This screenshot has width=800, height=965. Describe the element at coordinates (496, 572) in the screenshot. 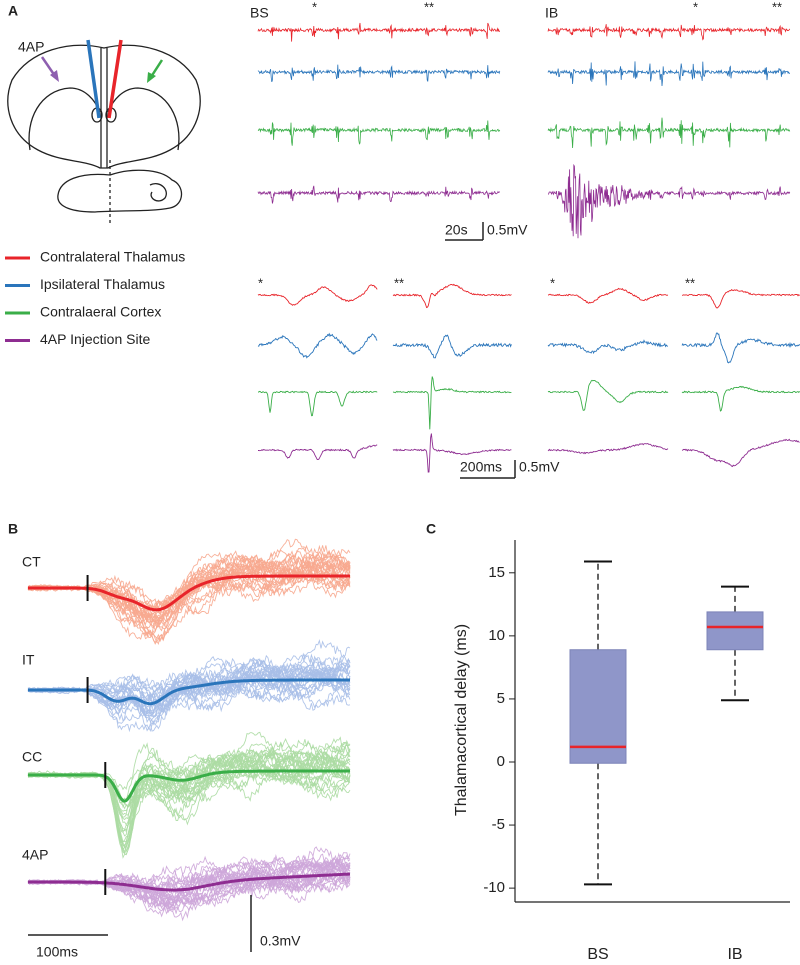

I see `y-tick-label: 15` at that location.